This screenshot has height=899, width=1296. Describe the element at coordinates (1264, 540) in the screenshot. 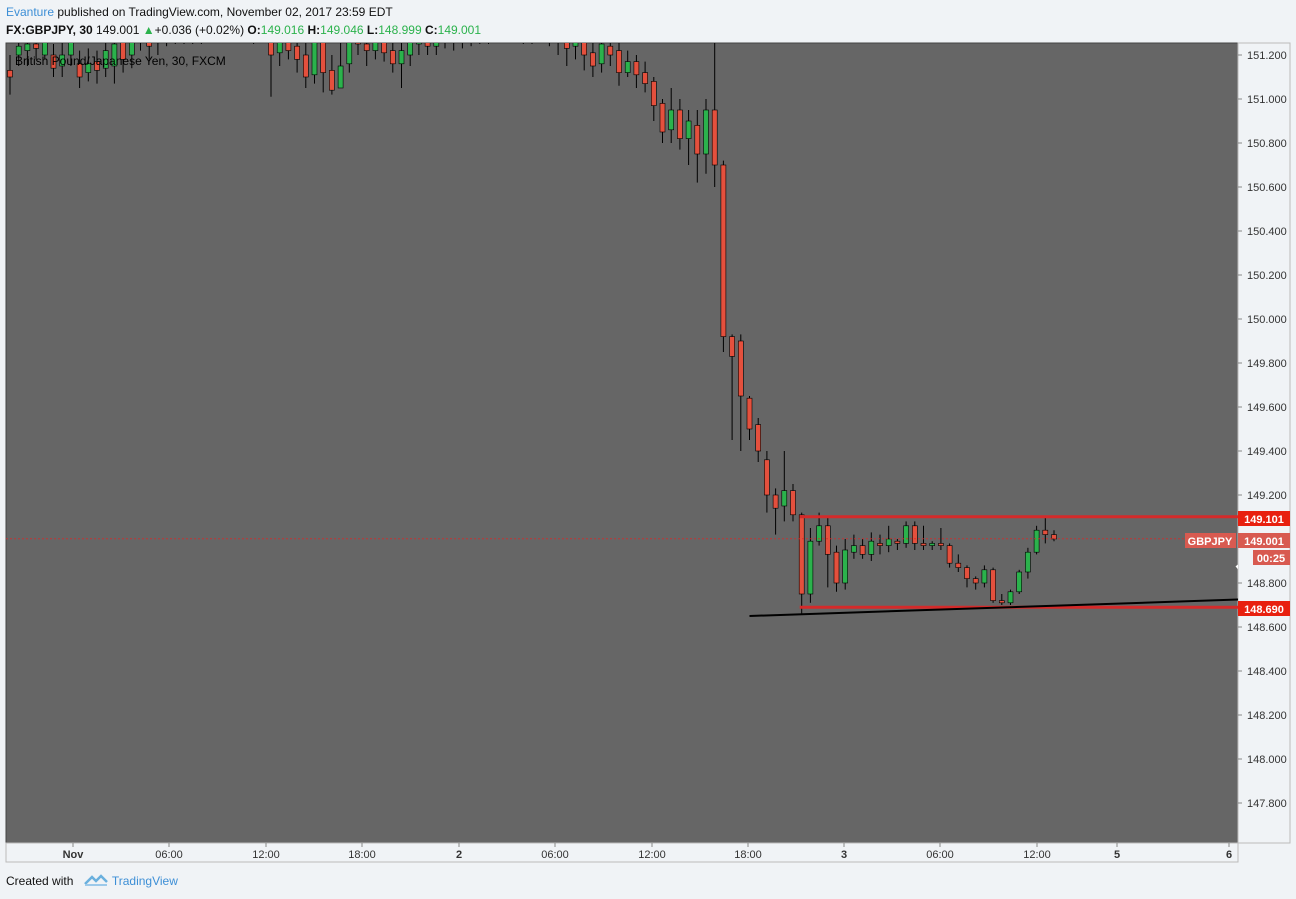

I see `current-tag-bg` at that location.